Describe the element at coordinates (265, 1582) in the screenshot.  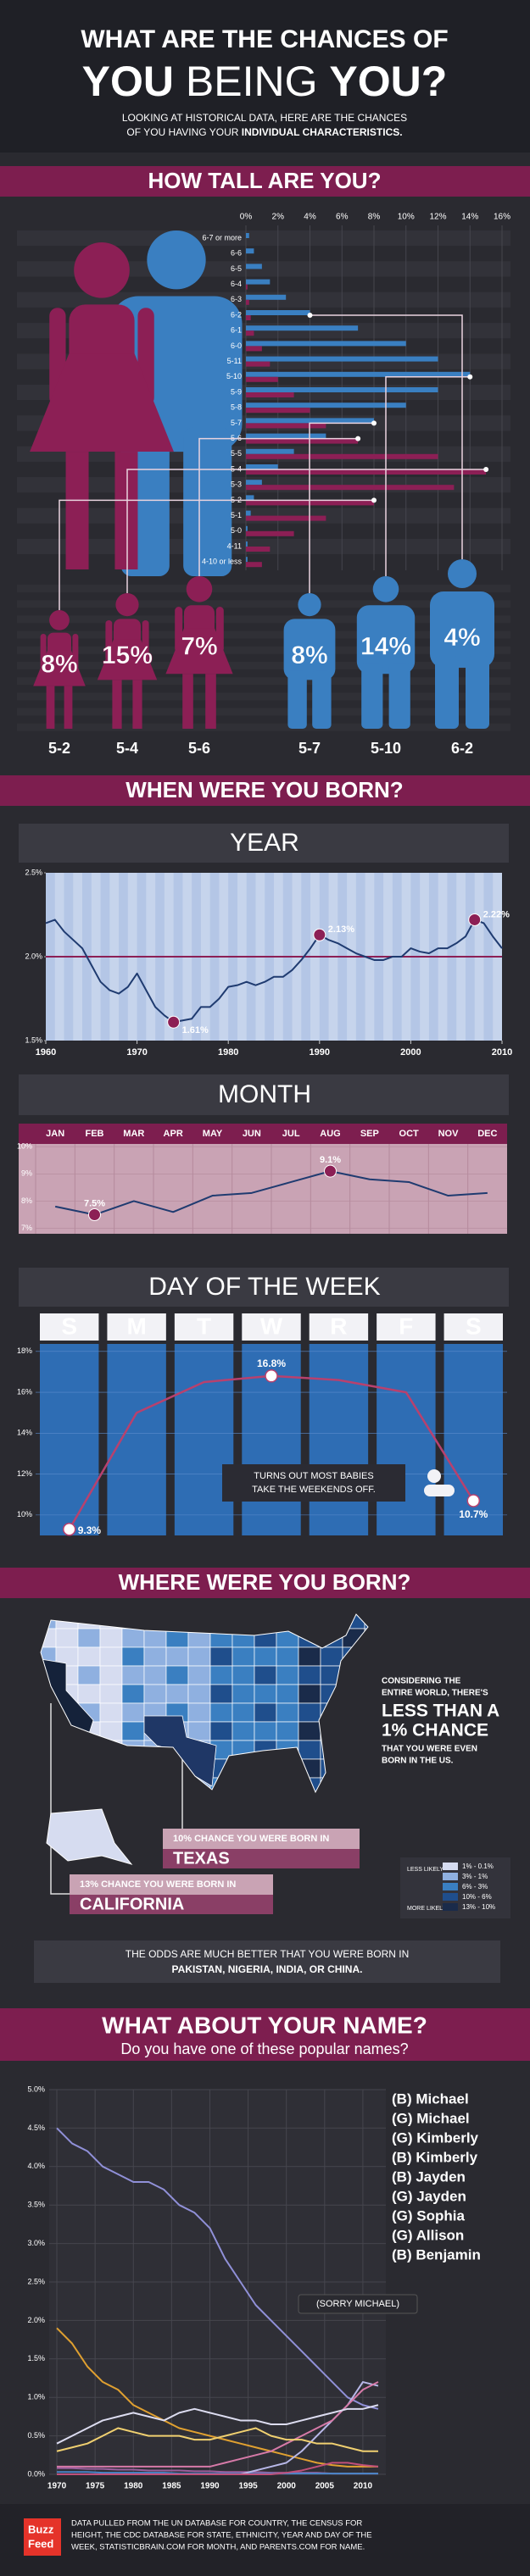
I see `section-title: WHERE WERE YOU BORN?` at that location.